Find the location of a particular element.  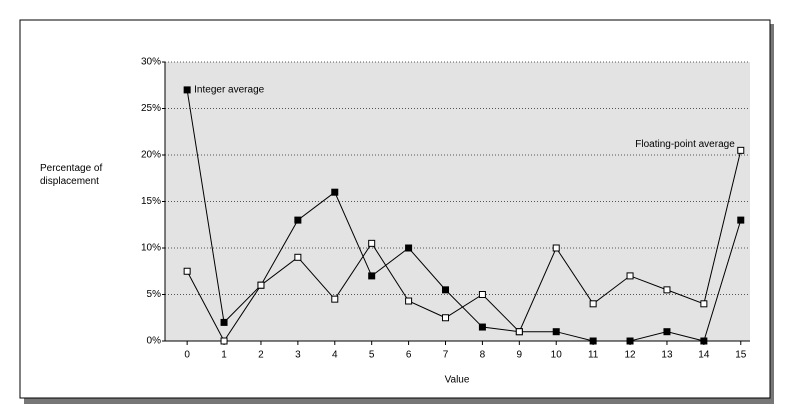

x-tick-label: 10 is located at coordinates (557, 355).